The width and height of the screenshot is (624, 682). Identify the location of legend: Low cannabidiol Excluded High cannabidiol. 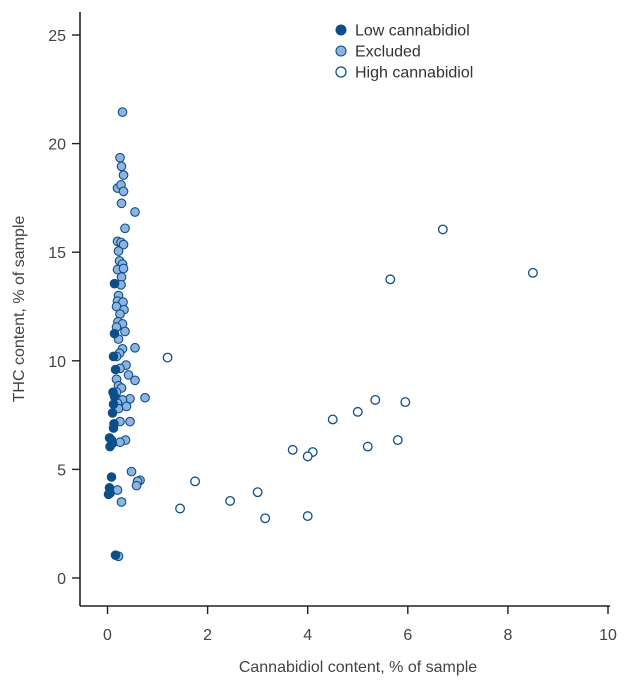
(404, 52).